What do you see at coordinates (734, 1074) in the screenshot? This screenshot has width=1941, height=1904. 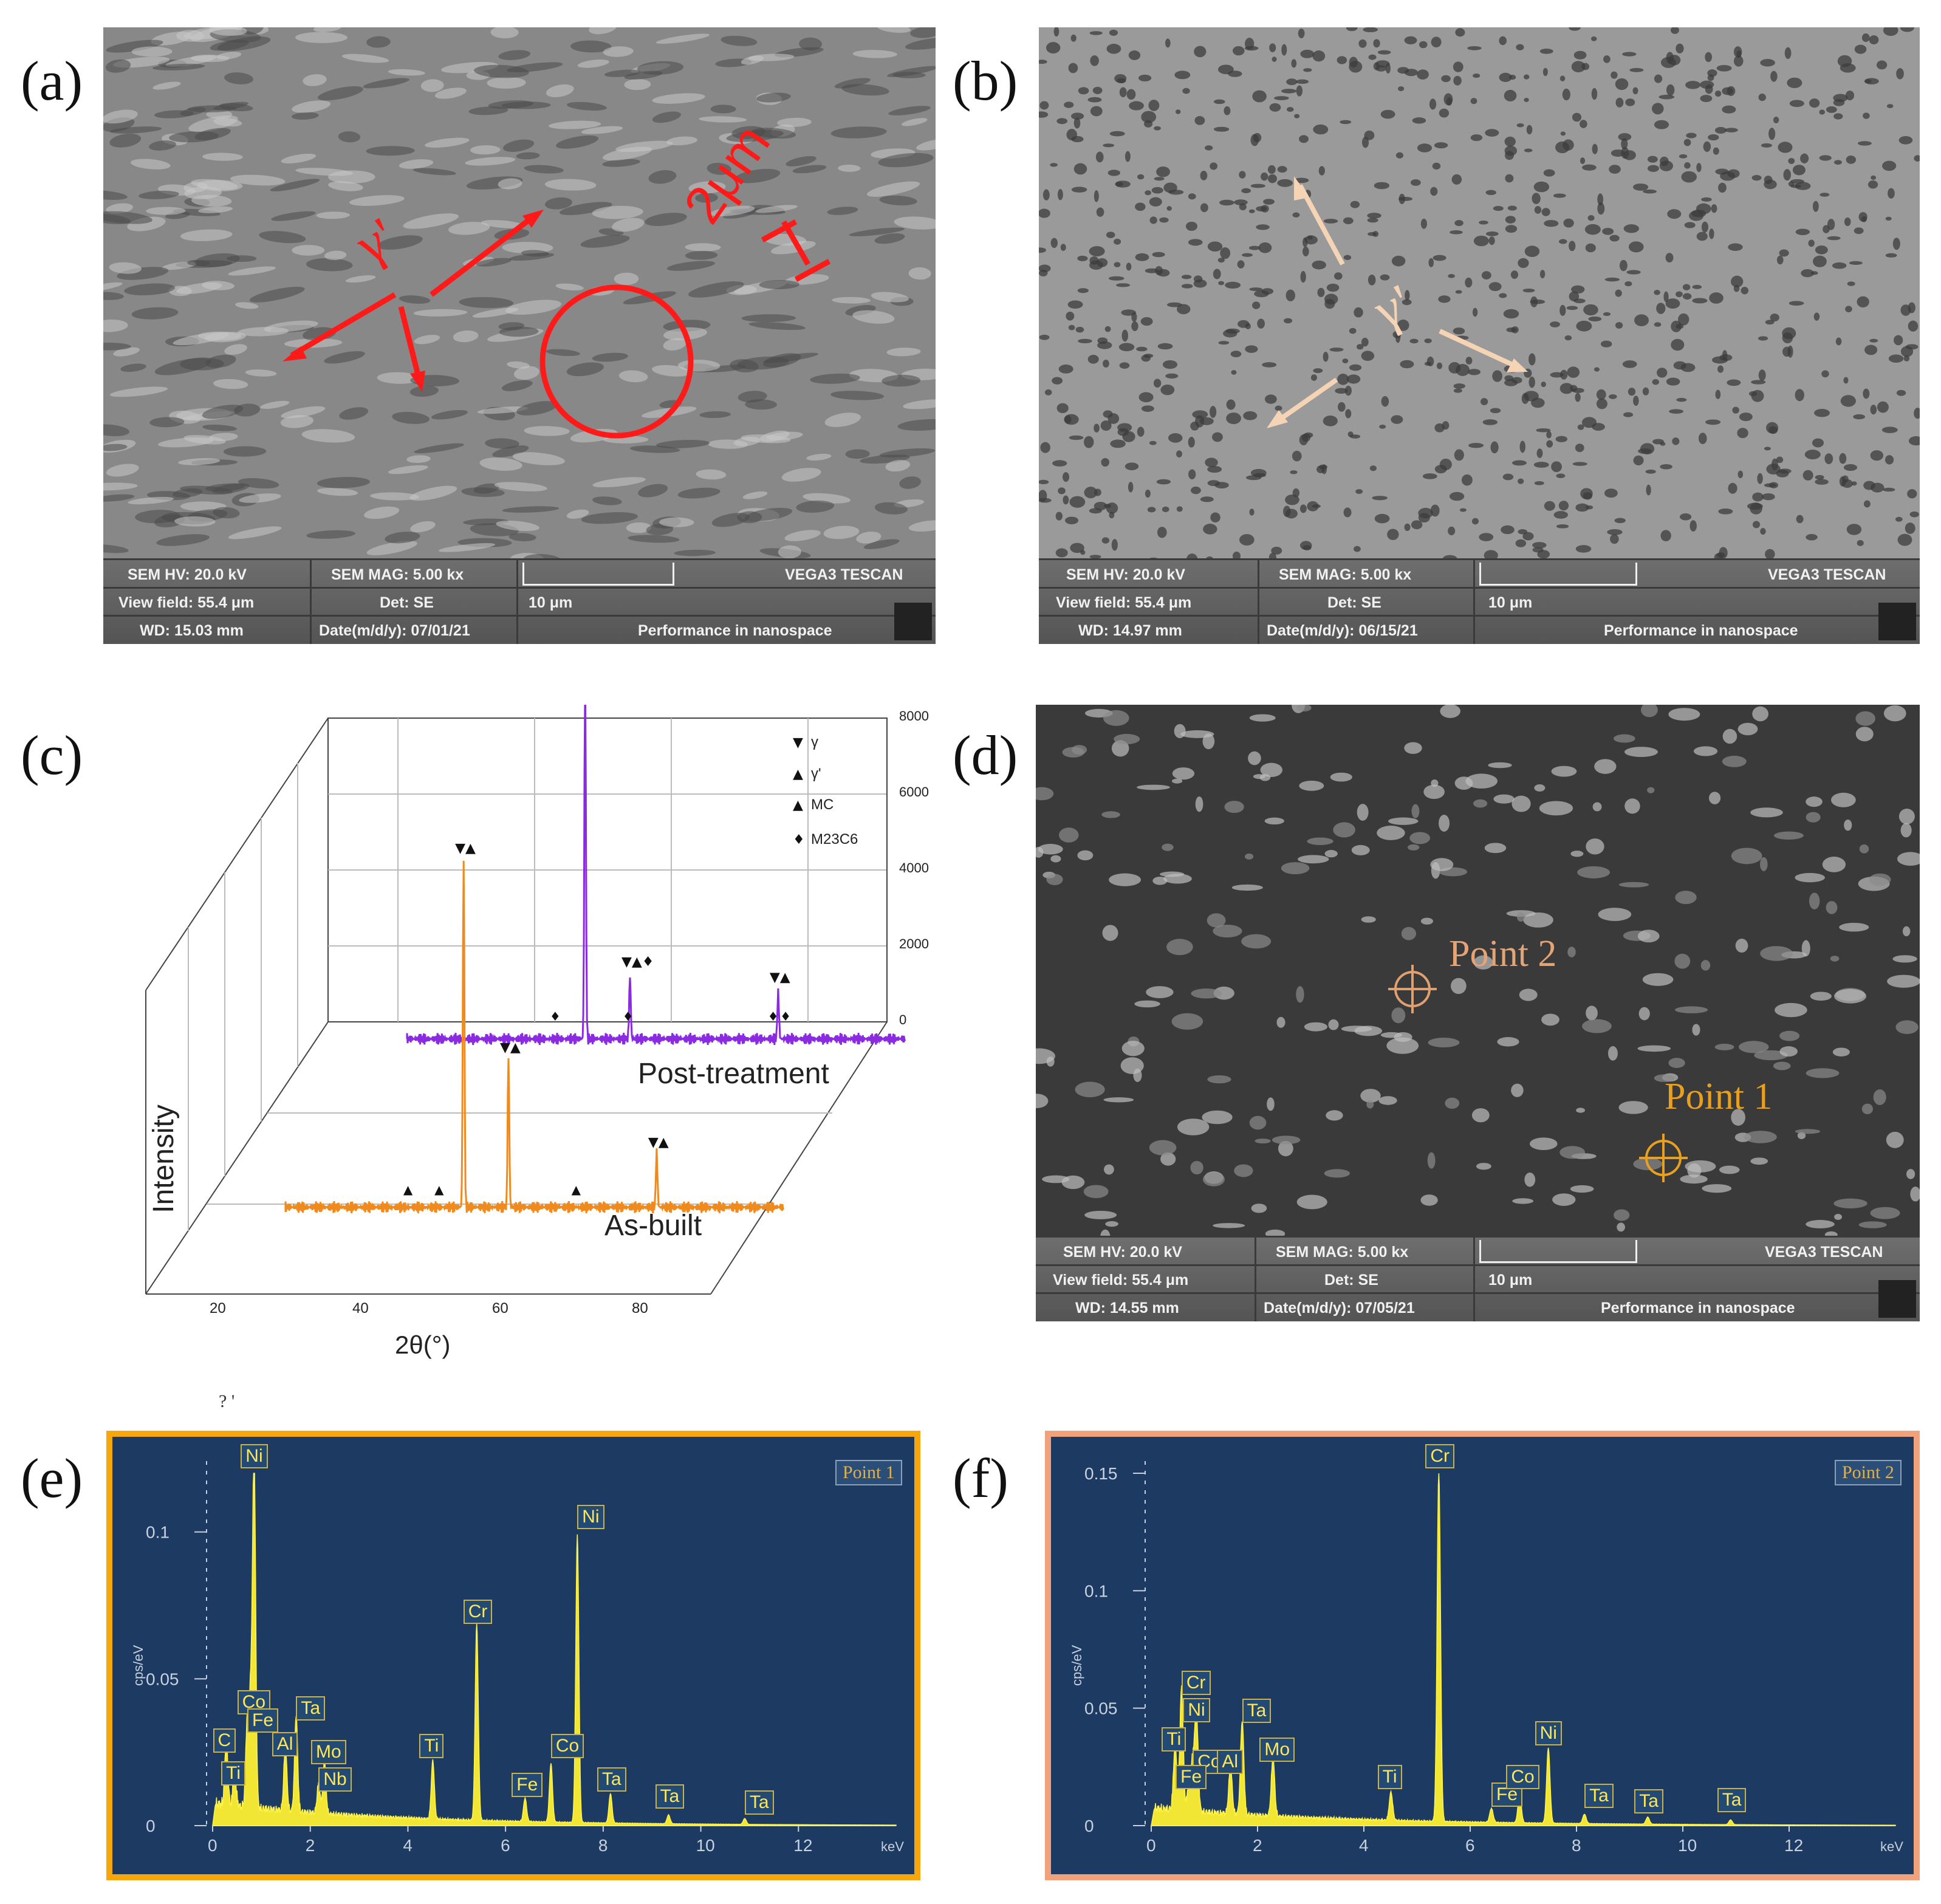 I see `series-label-post: Post-treatment` at bounding box center [734, 1074].